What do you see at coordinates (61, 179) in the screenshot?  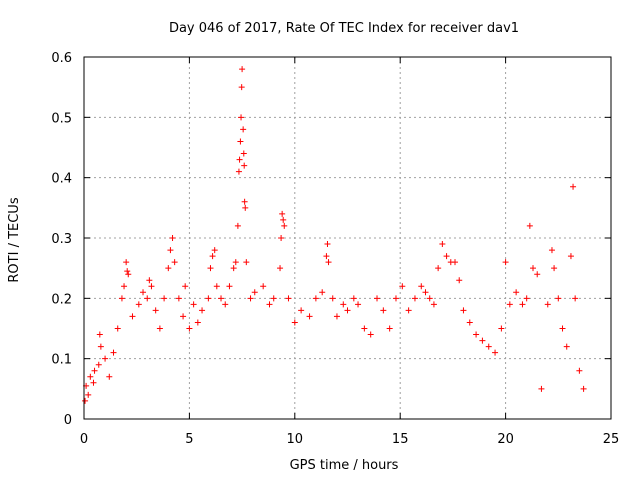 I see `y-tick-label: 0.4` at bounding box center [61, 179].